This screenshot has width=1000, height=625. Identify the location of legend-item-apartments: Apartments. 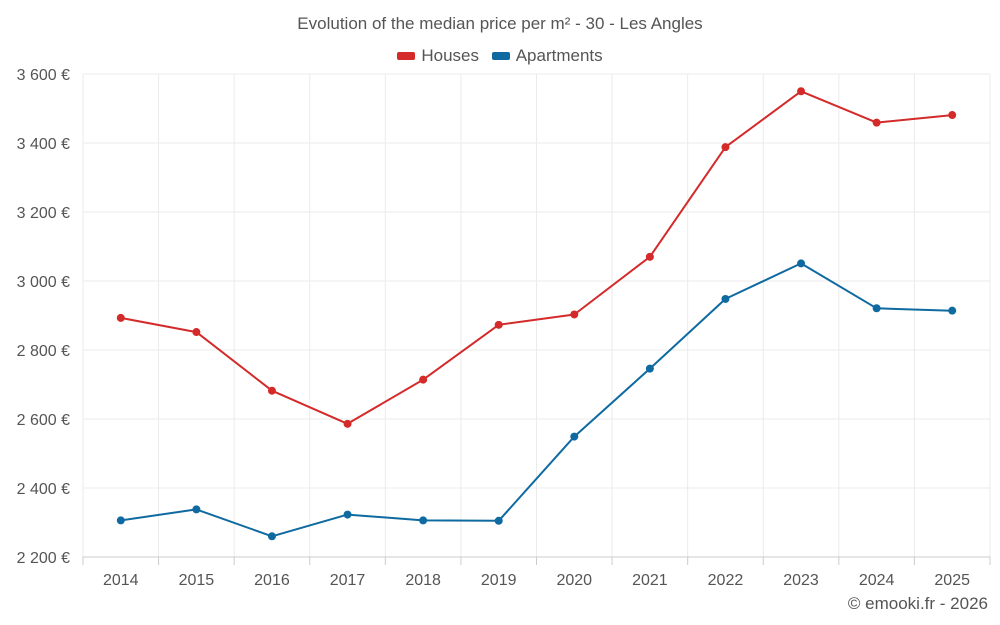
(547, 56).